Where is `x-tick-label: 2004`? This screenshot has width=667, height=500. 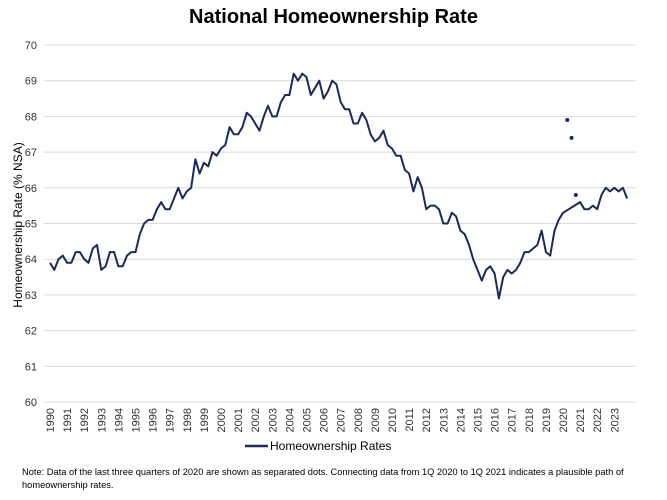 x-tick-label: 2004 is located at coordinates (290, 420).